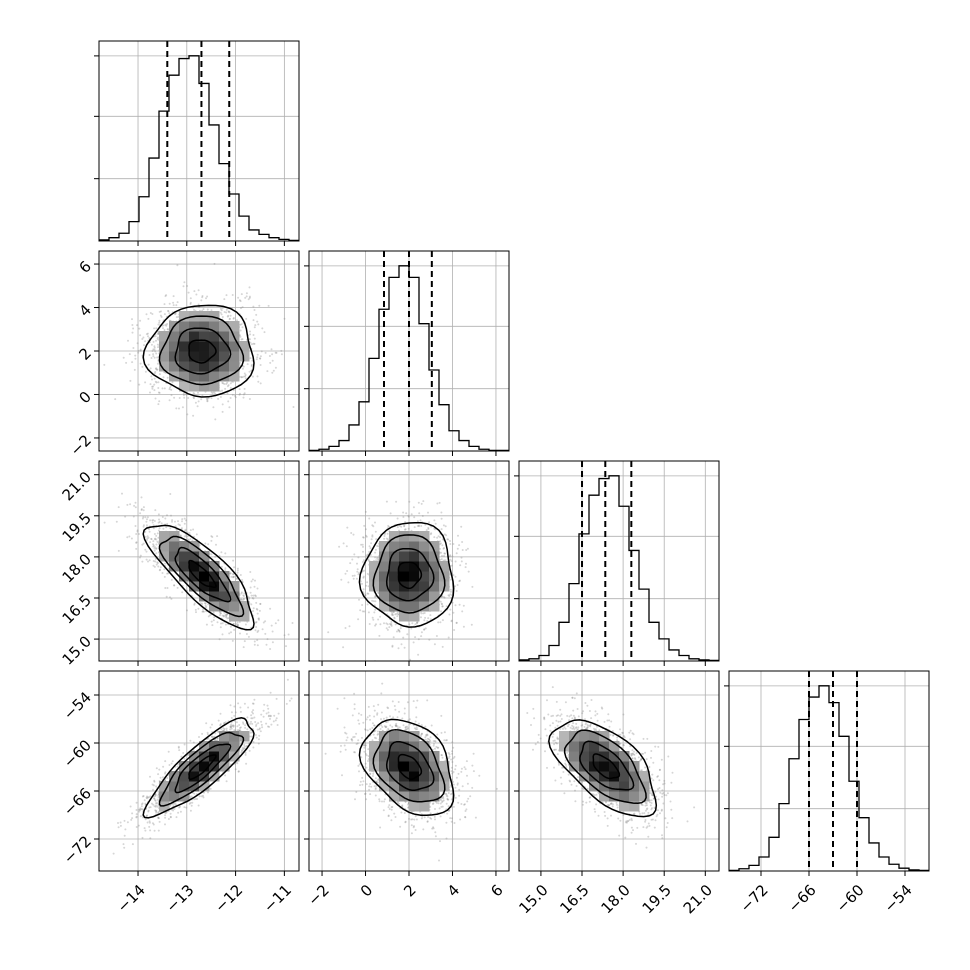  Describe the element at coordinates (802, 898) in the screenshot. I see `x-tick-label: −66` at that location.